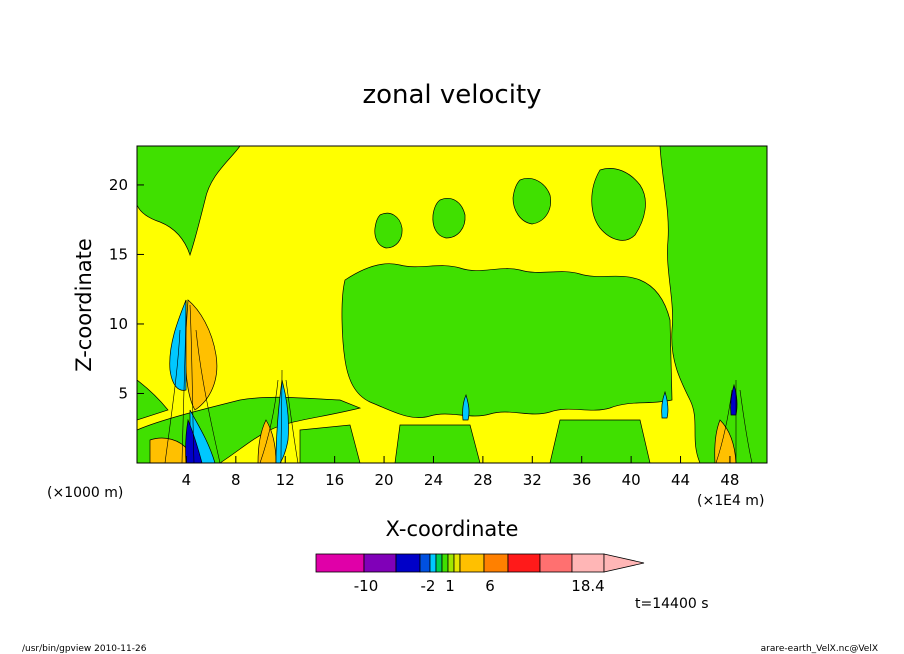  What do you see at coordinates (730, 501) in the screenshot?
I see `x-unit-right: (×1E4 m)` at bounding box center [730, 501].